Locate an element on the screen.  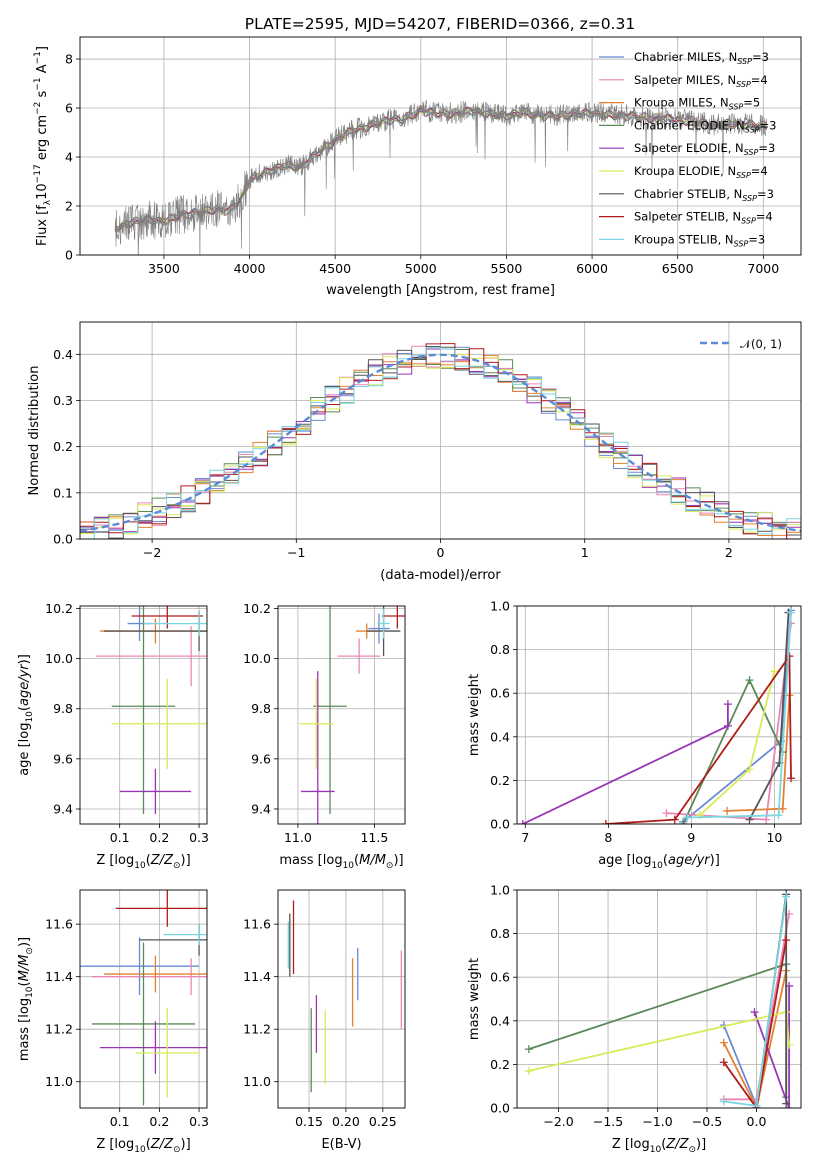
observed-spectrum is located at coordinates (440, 177).